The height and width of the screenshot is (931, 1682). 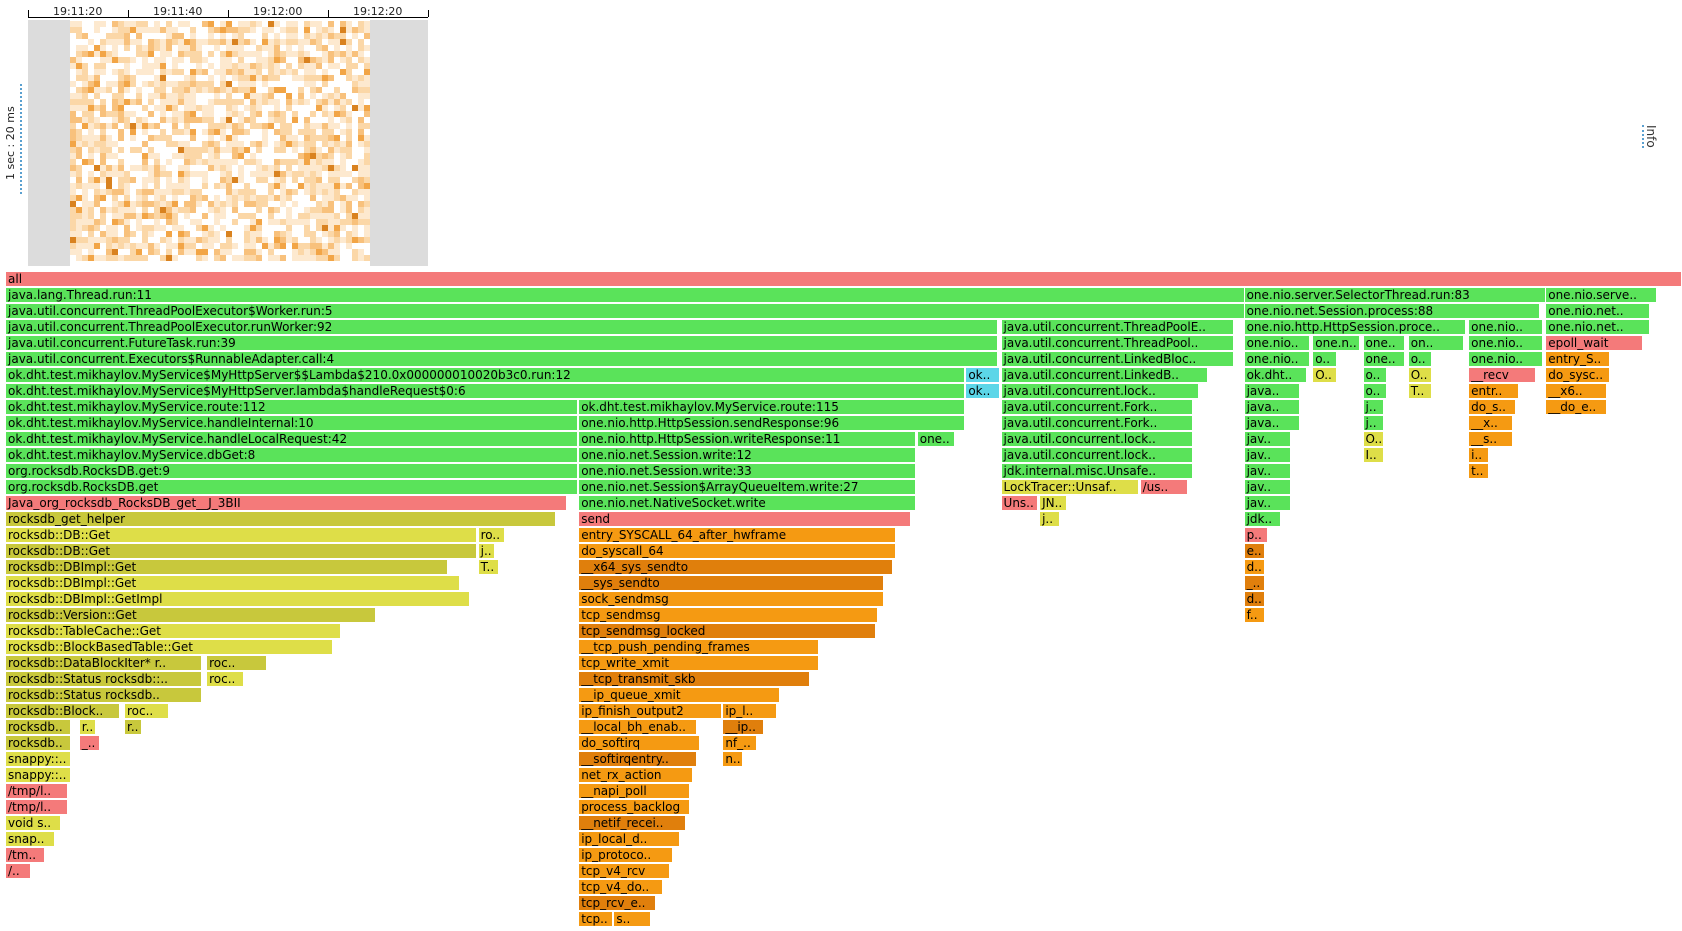 I want to click on flame-frame: rocksdb::DataBlockIter* r.., so click(x=104, y=663).